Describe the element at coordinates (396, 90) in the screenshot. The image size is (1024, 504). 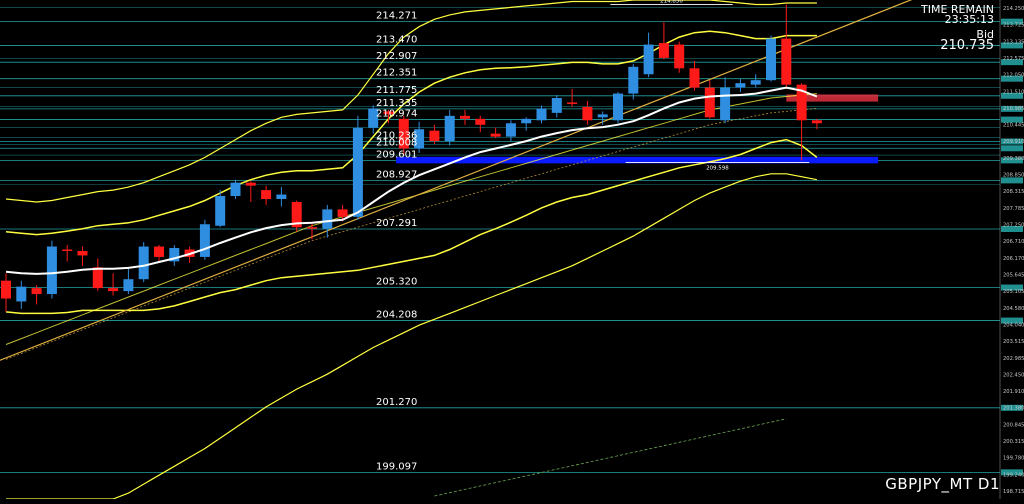
I see `level-label: 211.775` at that location.